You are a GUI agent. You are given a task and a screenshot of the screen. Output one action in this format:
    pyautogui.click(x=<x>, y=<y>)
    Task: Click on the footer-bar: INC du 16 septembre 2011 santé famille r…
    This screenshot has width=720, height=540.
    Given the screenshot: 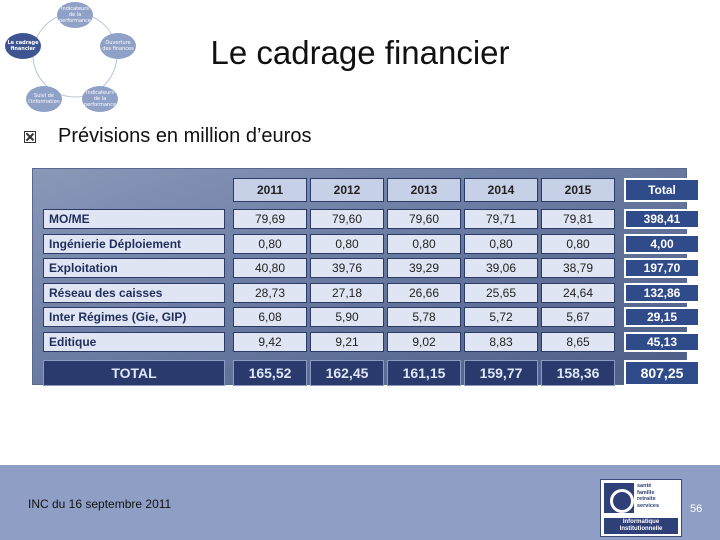 What is the action you would take?
    pyautogui.click(x=360, y=502)
    